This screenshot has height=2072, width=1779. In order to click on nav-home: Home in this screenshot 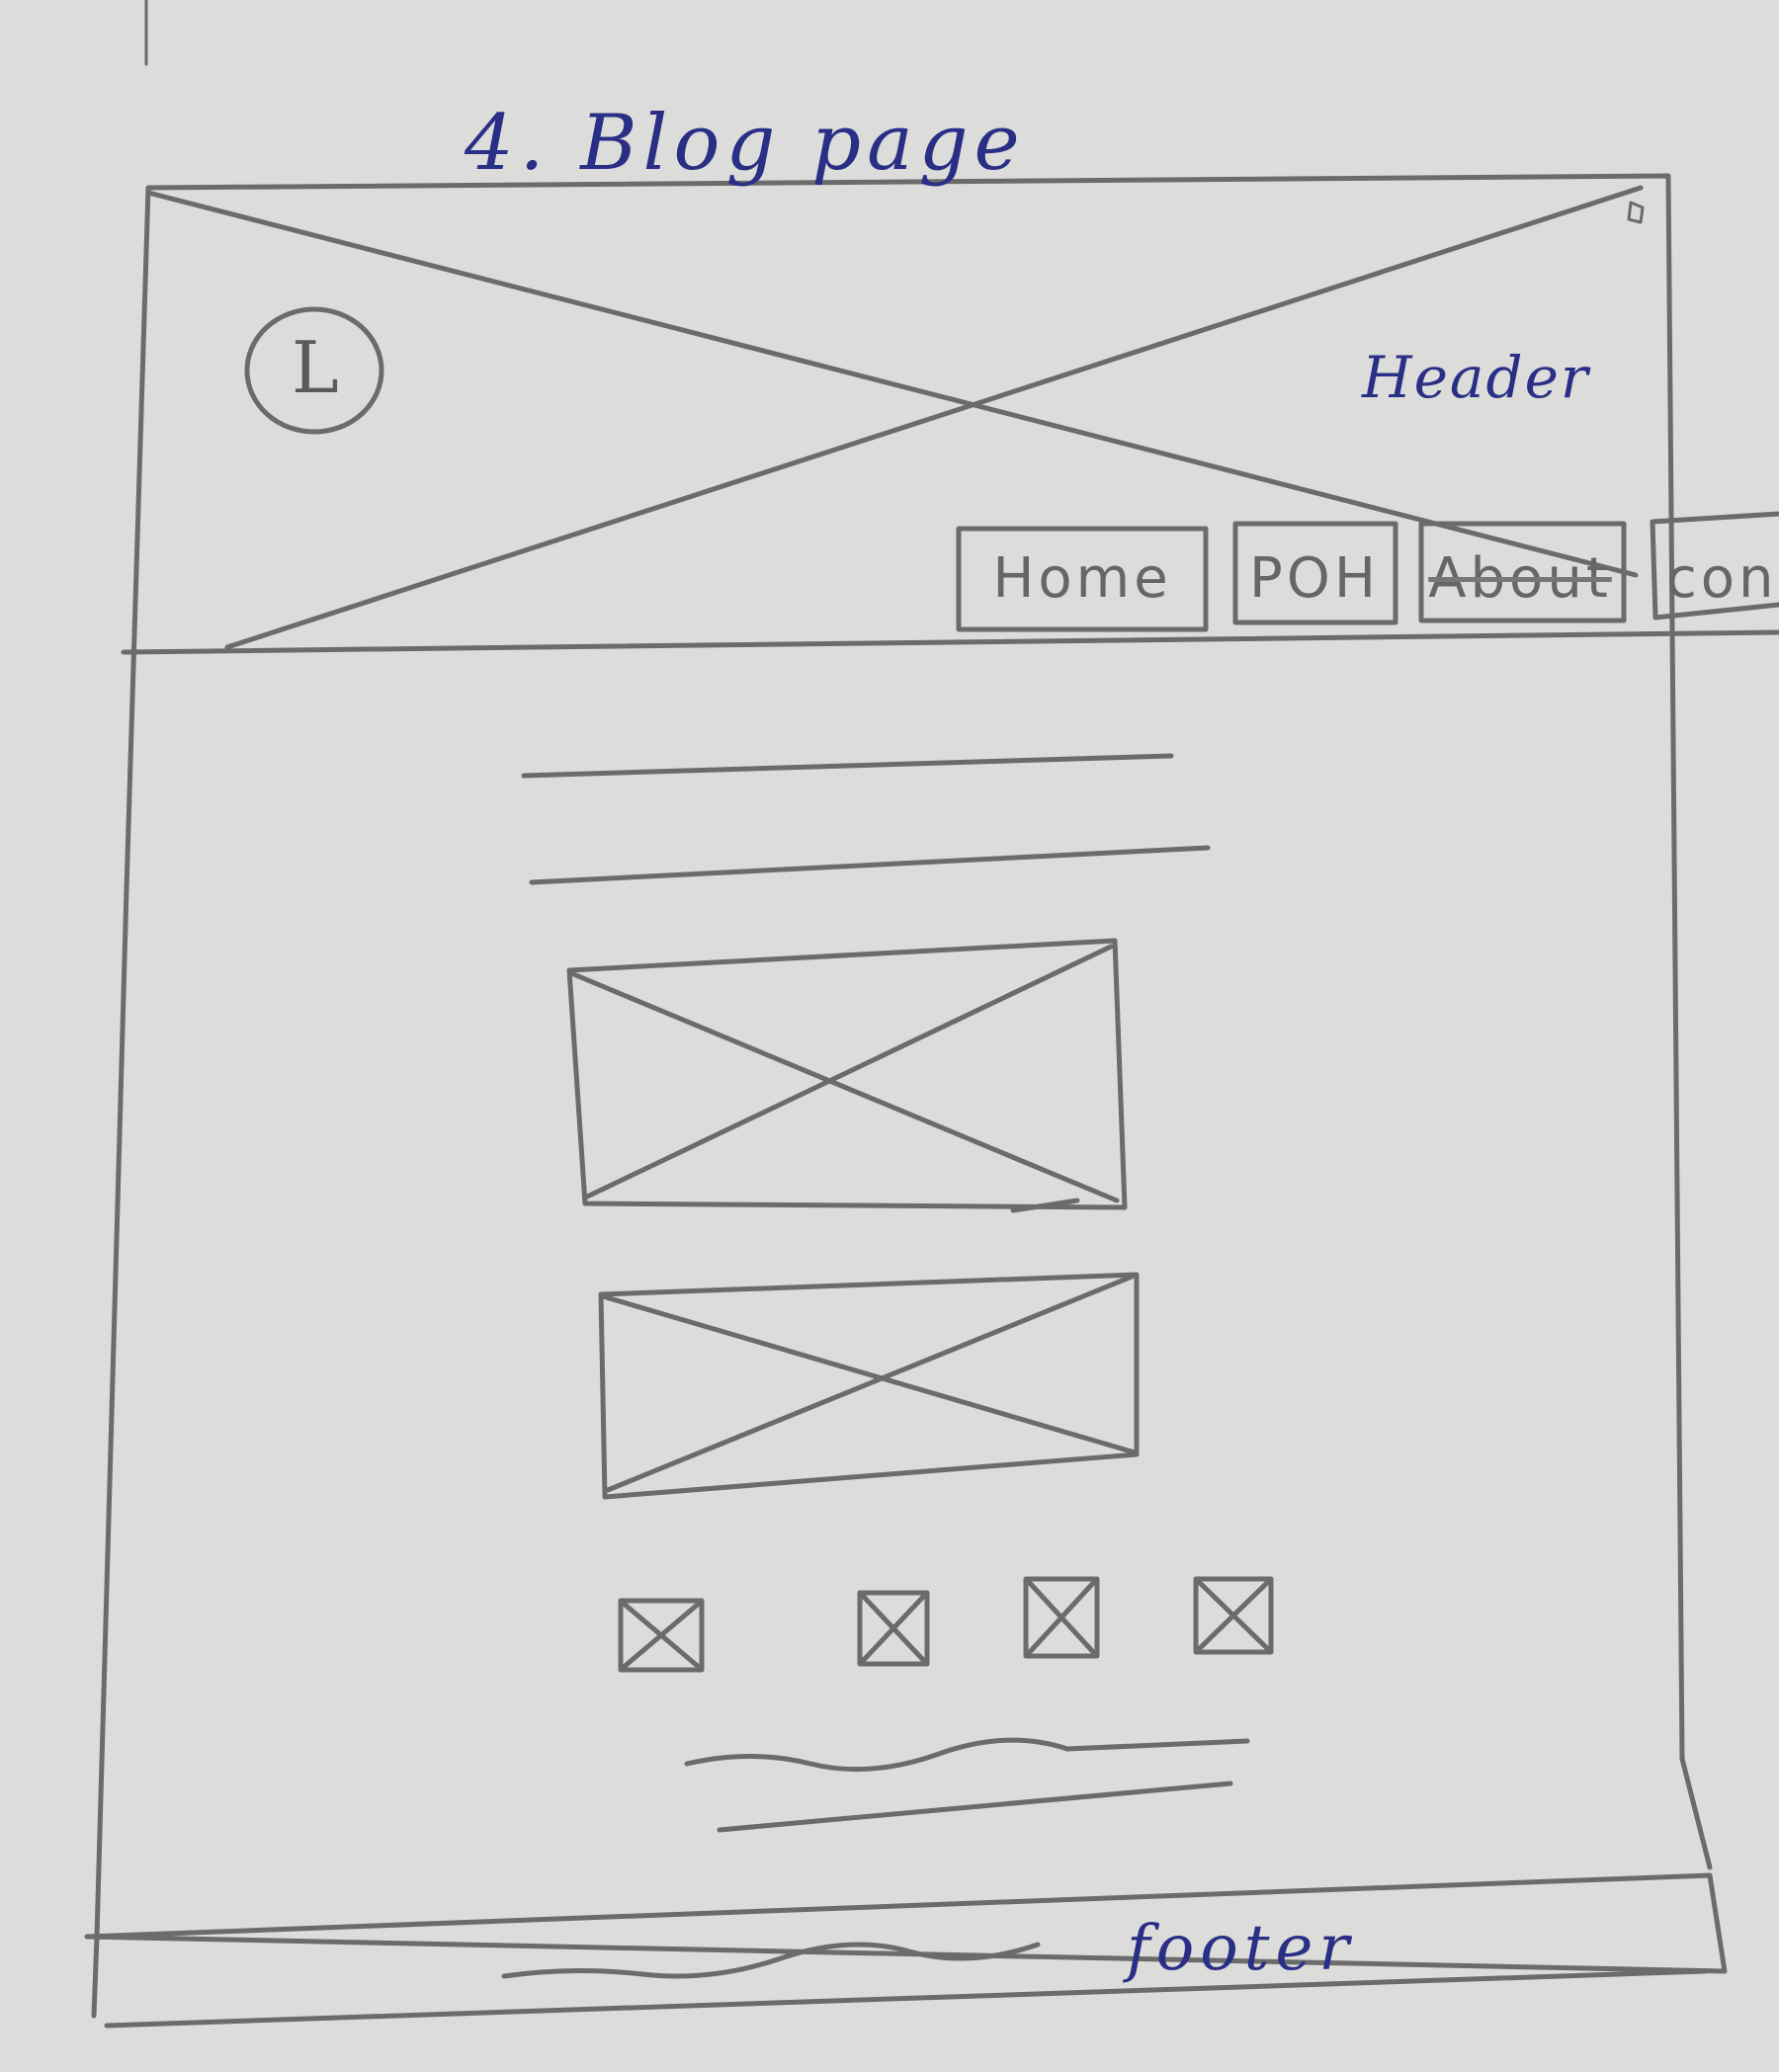, I will do `click(1082, 578)`.